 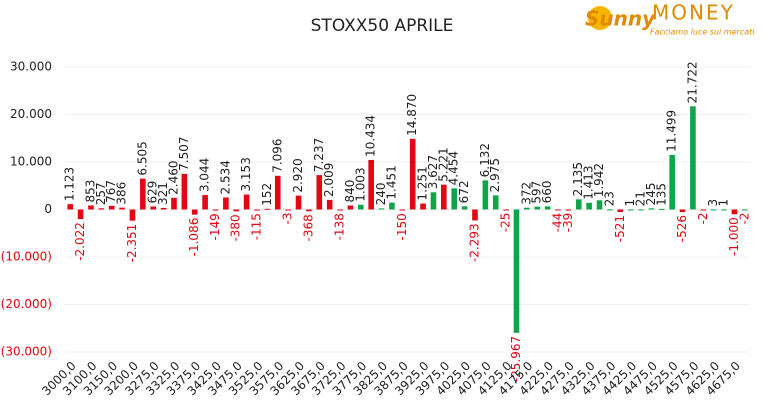 I want to click on value-label: -150, so click(x=402, y=226).